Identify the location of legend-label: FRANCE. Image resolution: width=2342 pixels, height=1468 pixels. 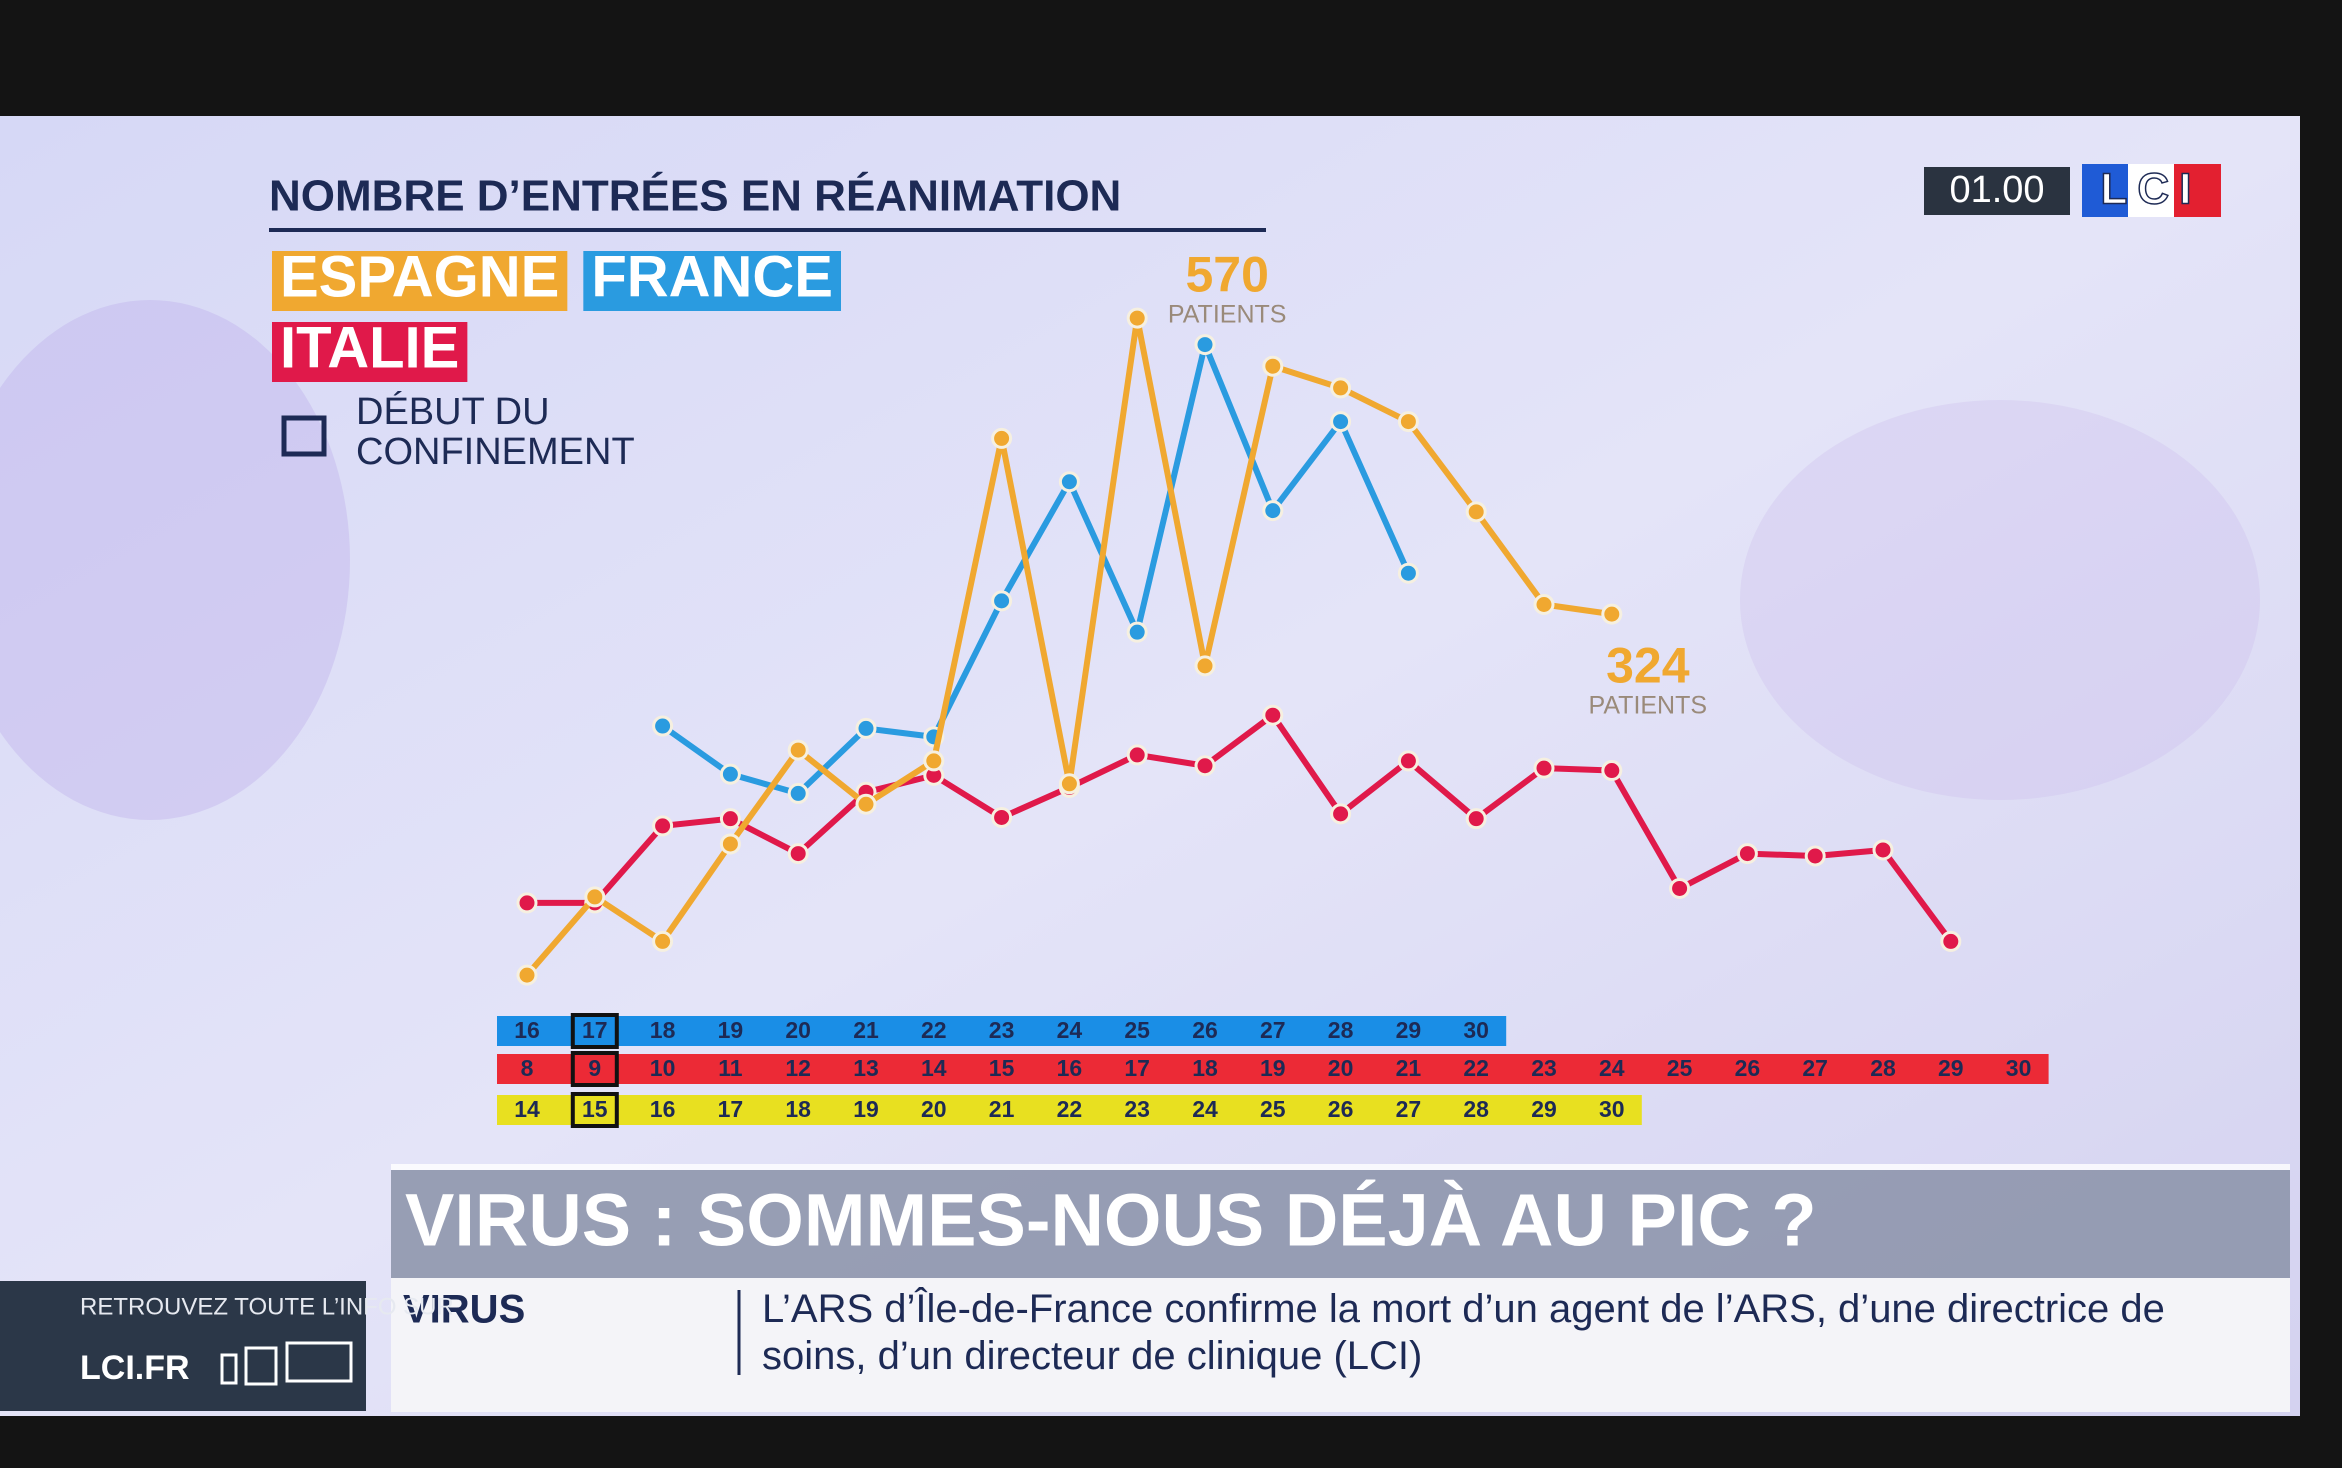
(712, 276).